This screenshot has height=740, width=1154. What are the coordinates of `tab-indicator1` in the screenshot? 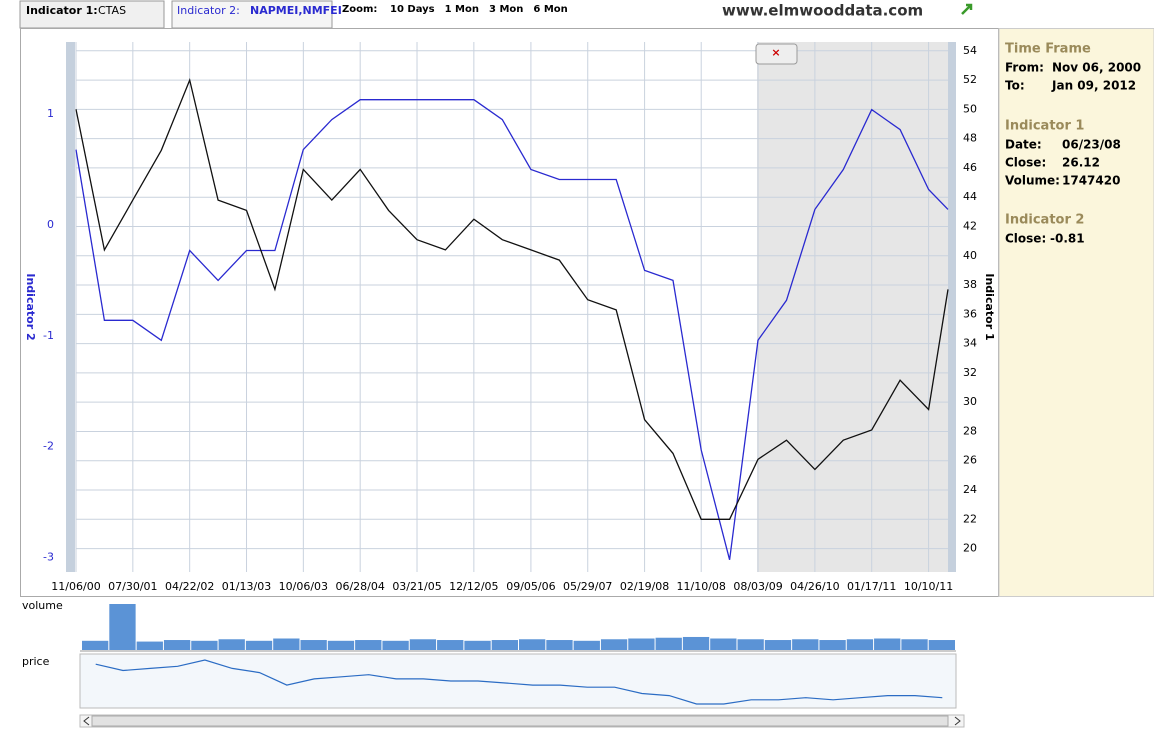 It's located at (92, 14).